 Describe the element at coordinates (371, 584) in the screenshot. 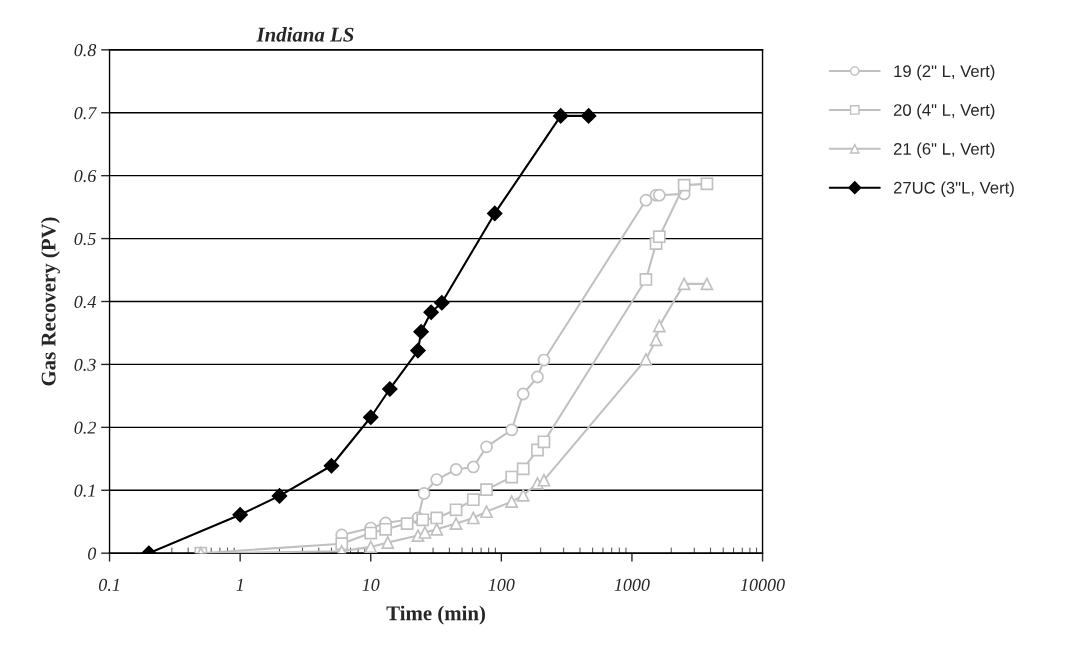

I see `x-tick-label: 10` at that location.